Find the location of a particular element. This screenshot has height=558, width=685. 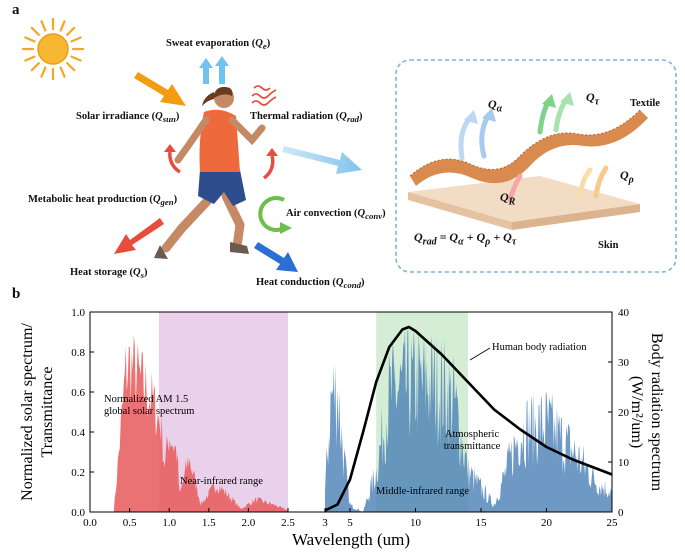

x-tick-label: 1.5 is located at coordinates (209, 523).